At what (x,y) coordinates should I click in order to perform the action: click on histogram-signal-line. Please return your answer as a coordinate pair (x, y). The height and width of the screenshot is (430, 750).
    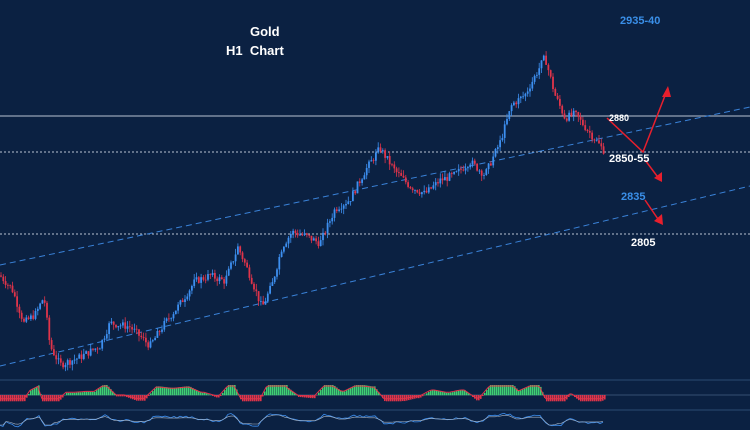
    Looking at the image, I should click on (302, 392).